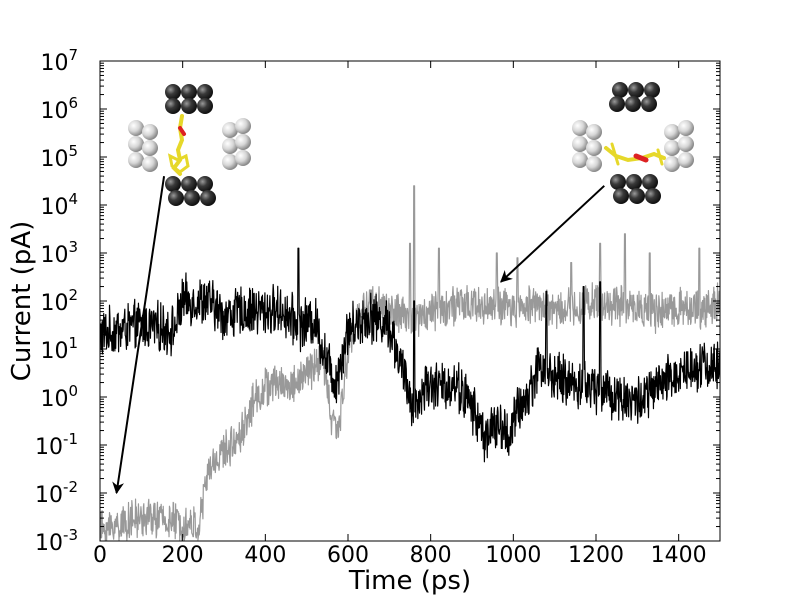  What do you see at coordinates (22, 301) in the screenshot?
I see `y-axis-label: Current (pA)` at bounding box center [22, 301].